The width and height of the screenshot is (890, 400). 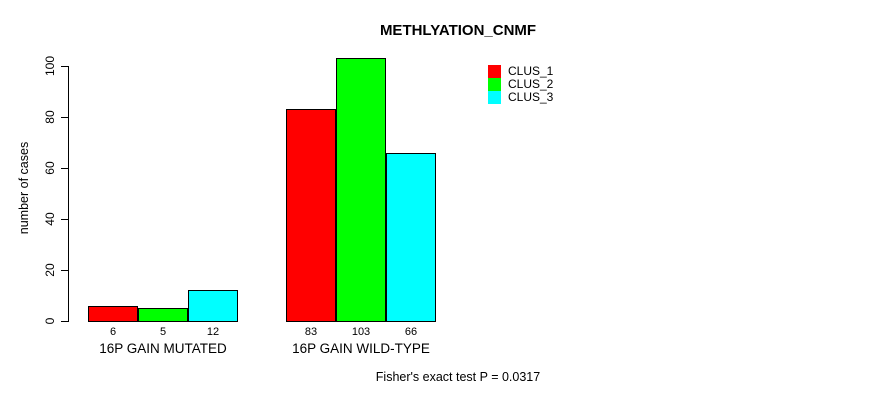 What do you see at coordinates (50, 66) in the screenshot?
I see `y-tick-label: 100` at bounding box center [50, 66].